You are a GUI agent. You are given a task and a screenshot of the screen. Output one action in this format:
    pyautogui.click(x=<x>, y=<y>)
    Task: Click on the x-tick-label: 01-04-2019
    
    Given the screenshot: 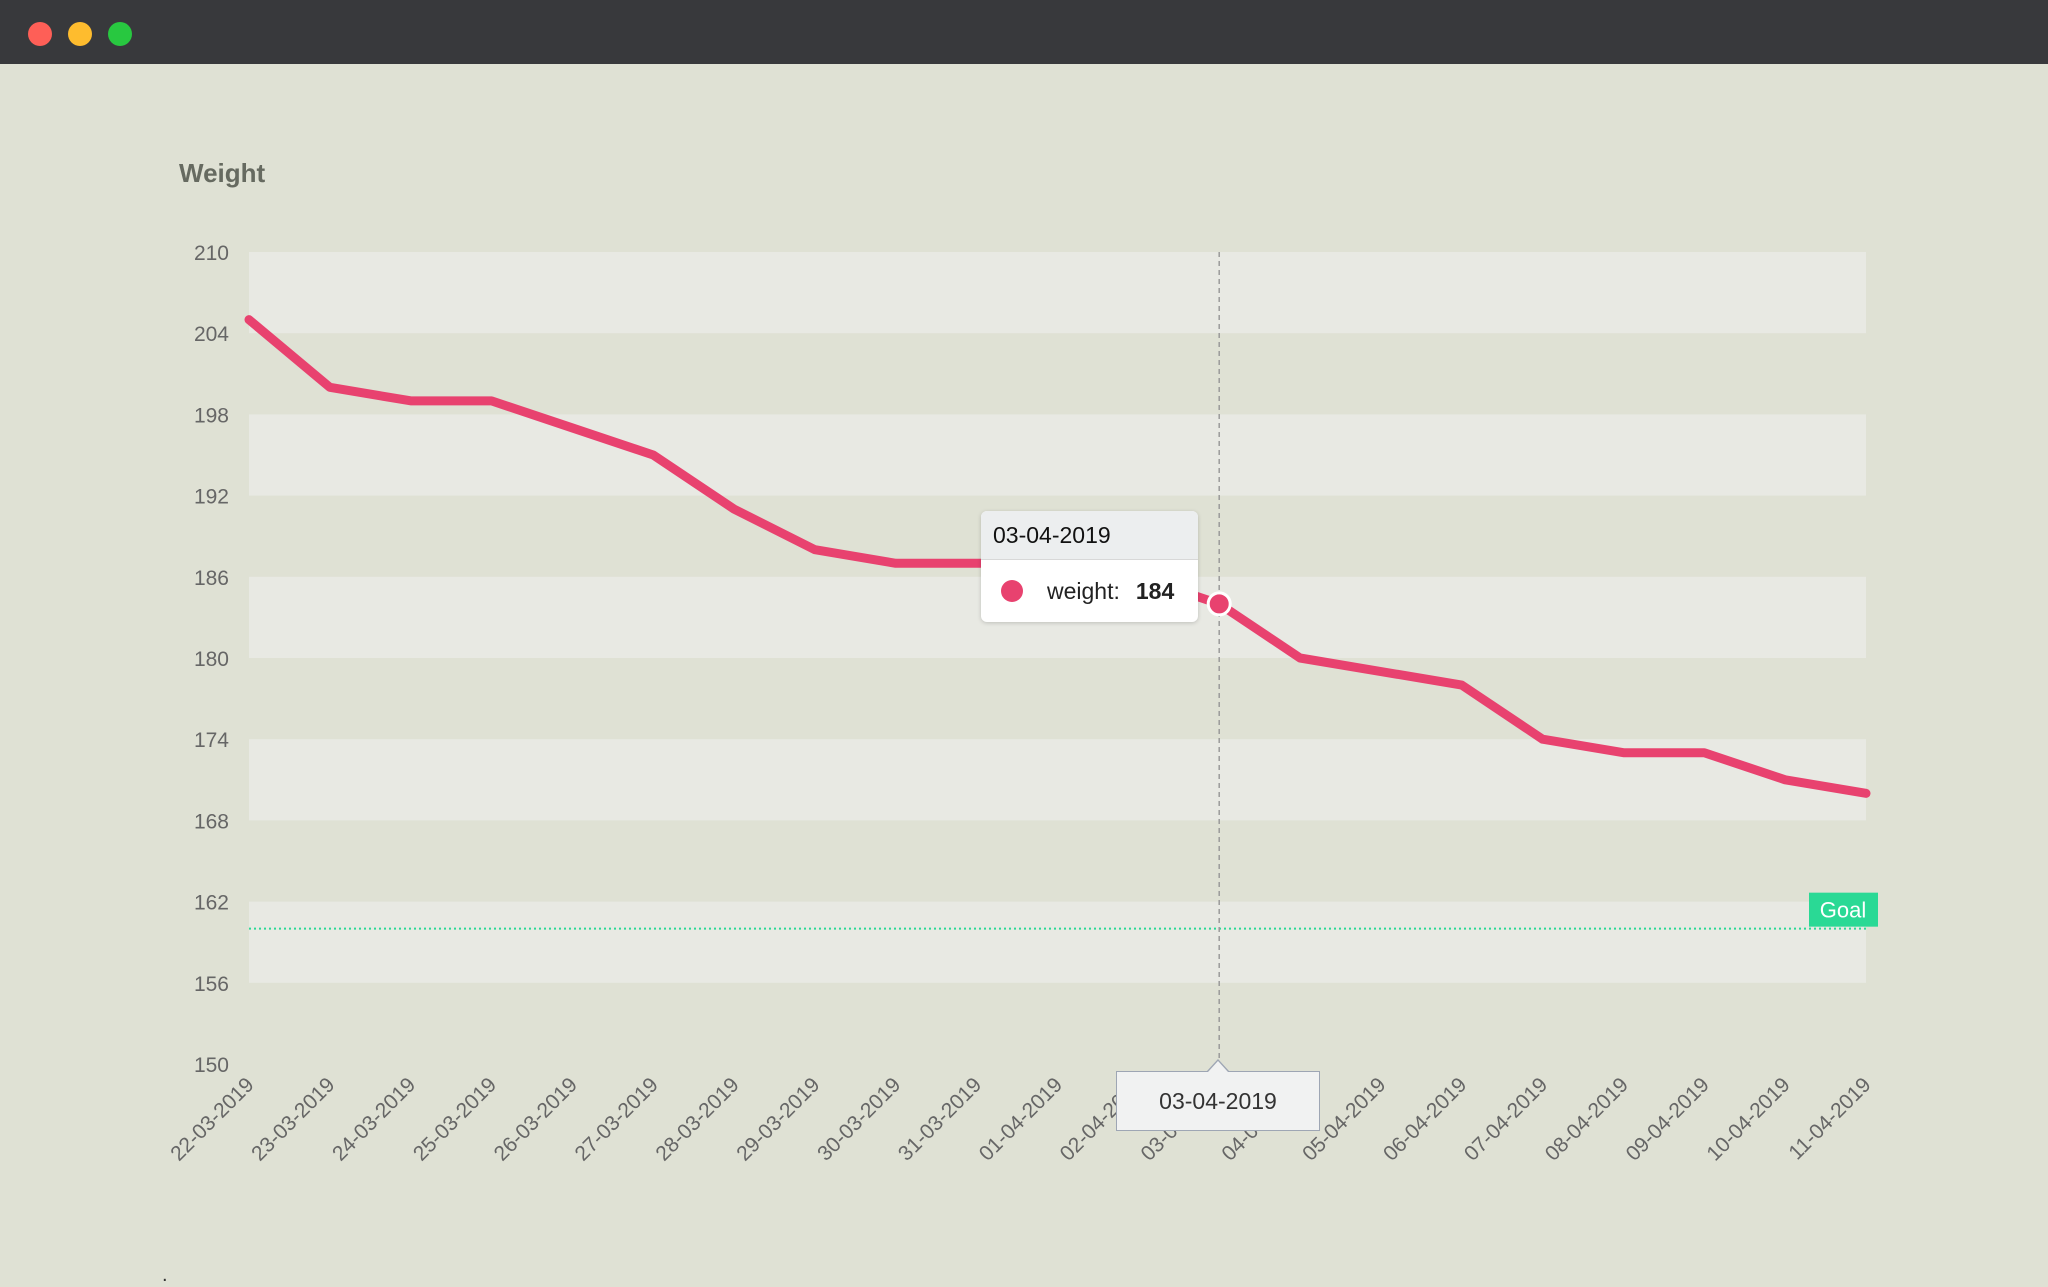 What is the action you would take?
    pyautogui.click(x=1021, y=1119)
    